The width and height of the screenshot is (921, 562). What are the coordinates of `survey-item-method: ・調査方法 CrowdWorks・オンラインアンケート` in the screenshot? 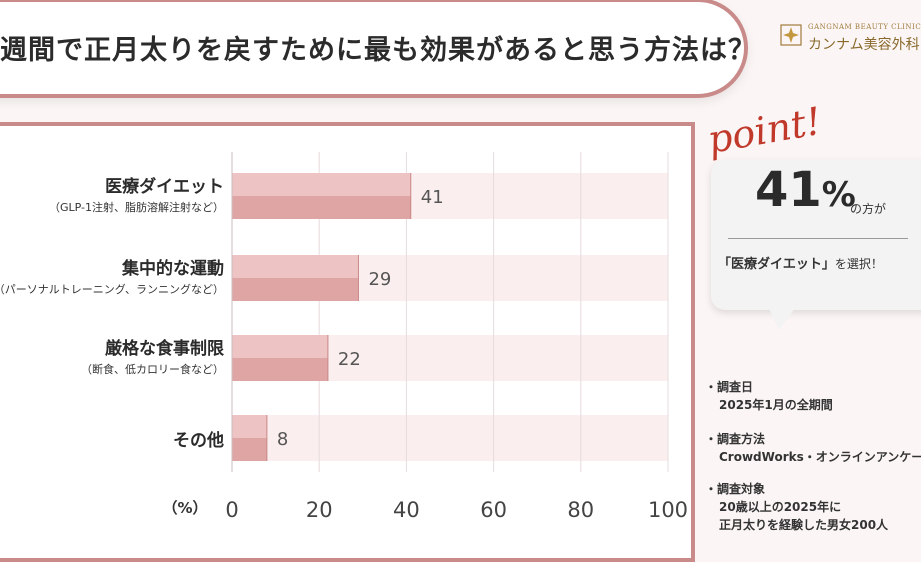 It's located at (813, 448).